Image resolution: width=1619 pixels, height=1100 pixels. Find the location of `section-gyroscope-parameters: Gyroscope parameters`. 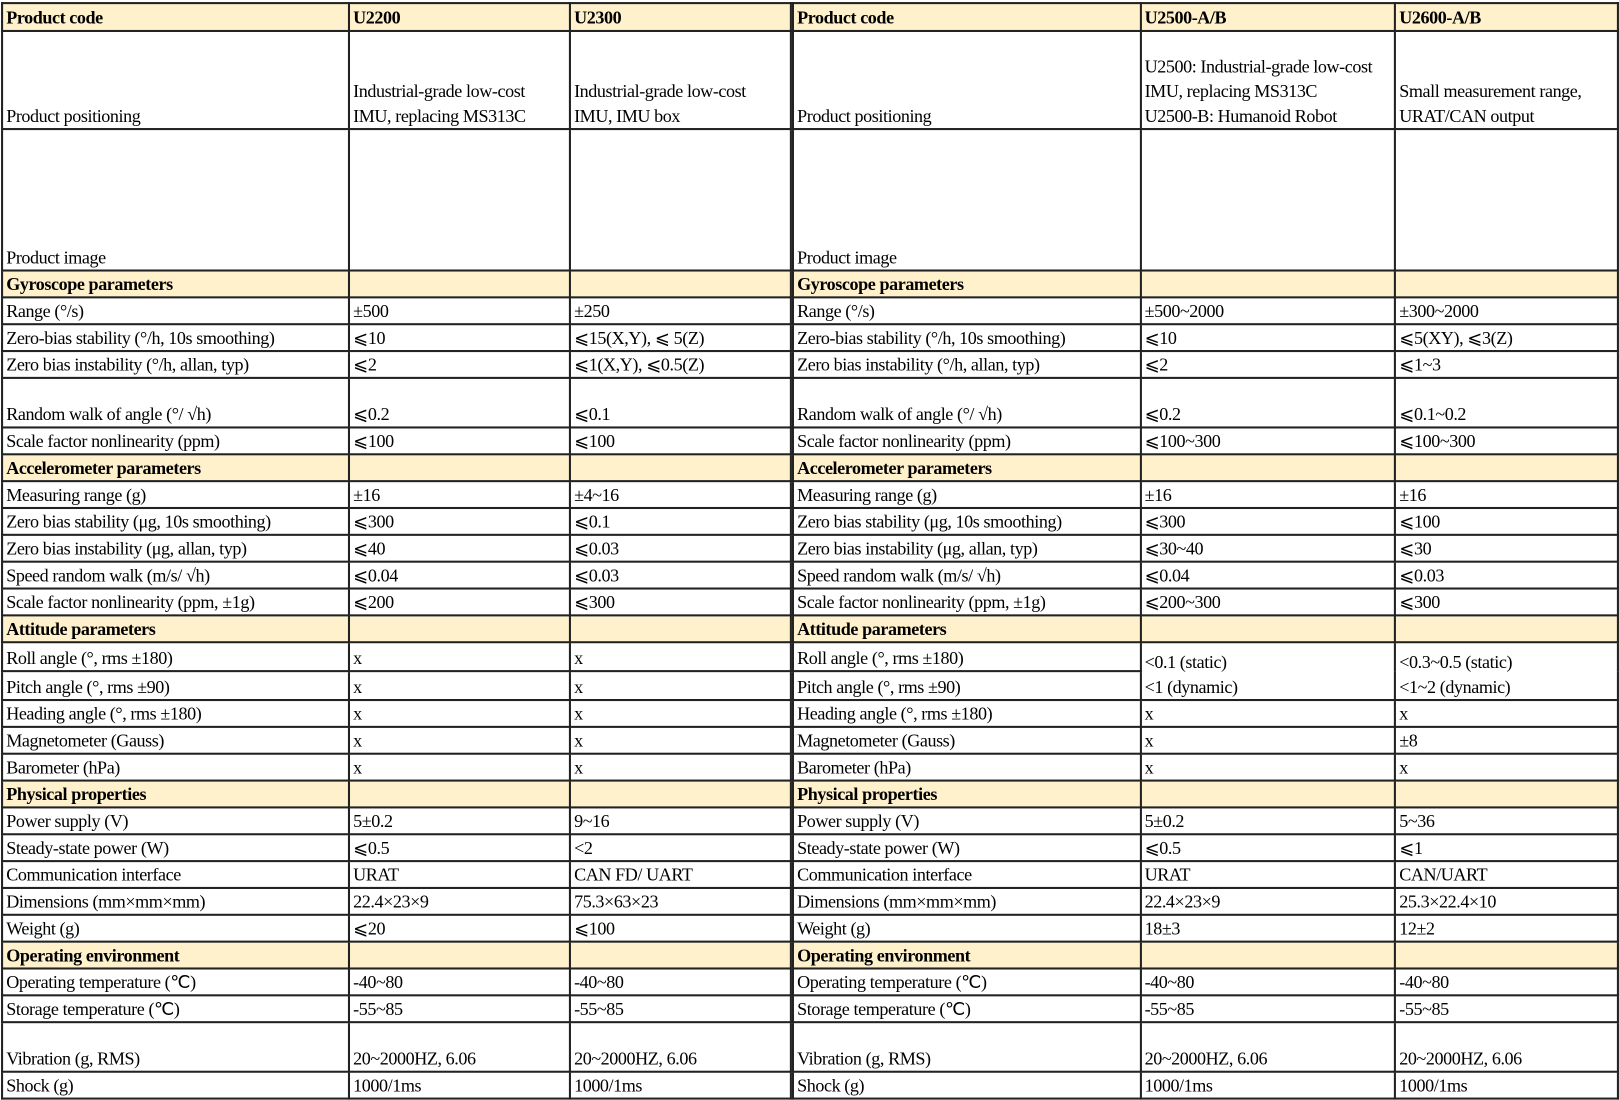

section-gyroscope-parameters: Gyroscope parameters is located at coordinates (396, 284).